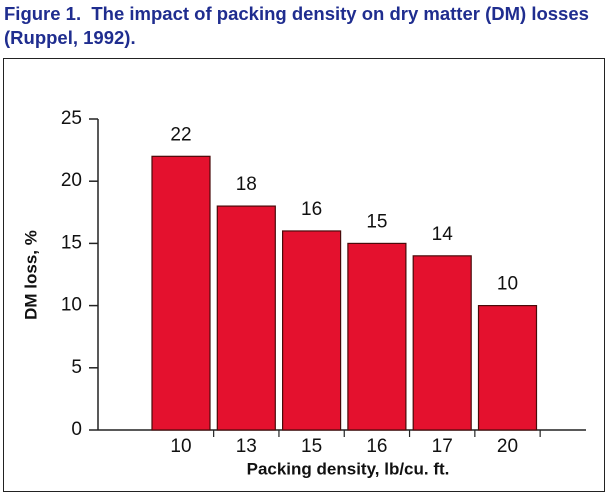 Image resolution: width=610 pixels, height=496 pixels. Describe the element at coordinates (376, 221) in the screenshot. I see `data-label: 15` at that location.